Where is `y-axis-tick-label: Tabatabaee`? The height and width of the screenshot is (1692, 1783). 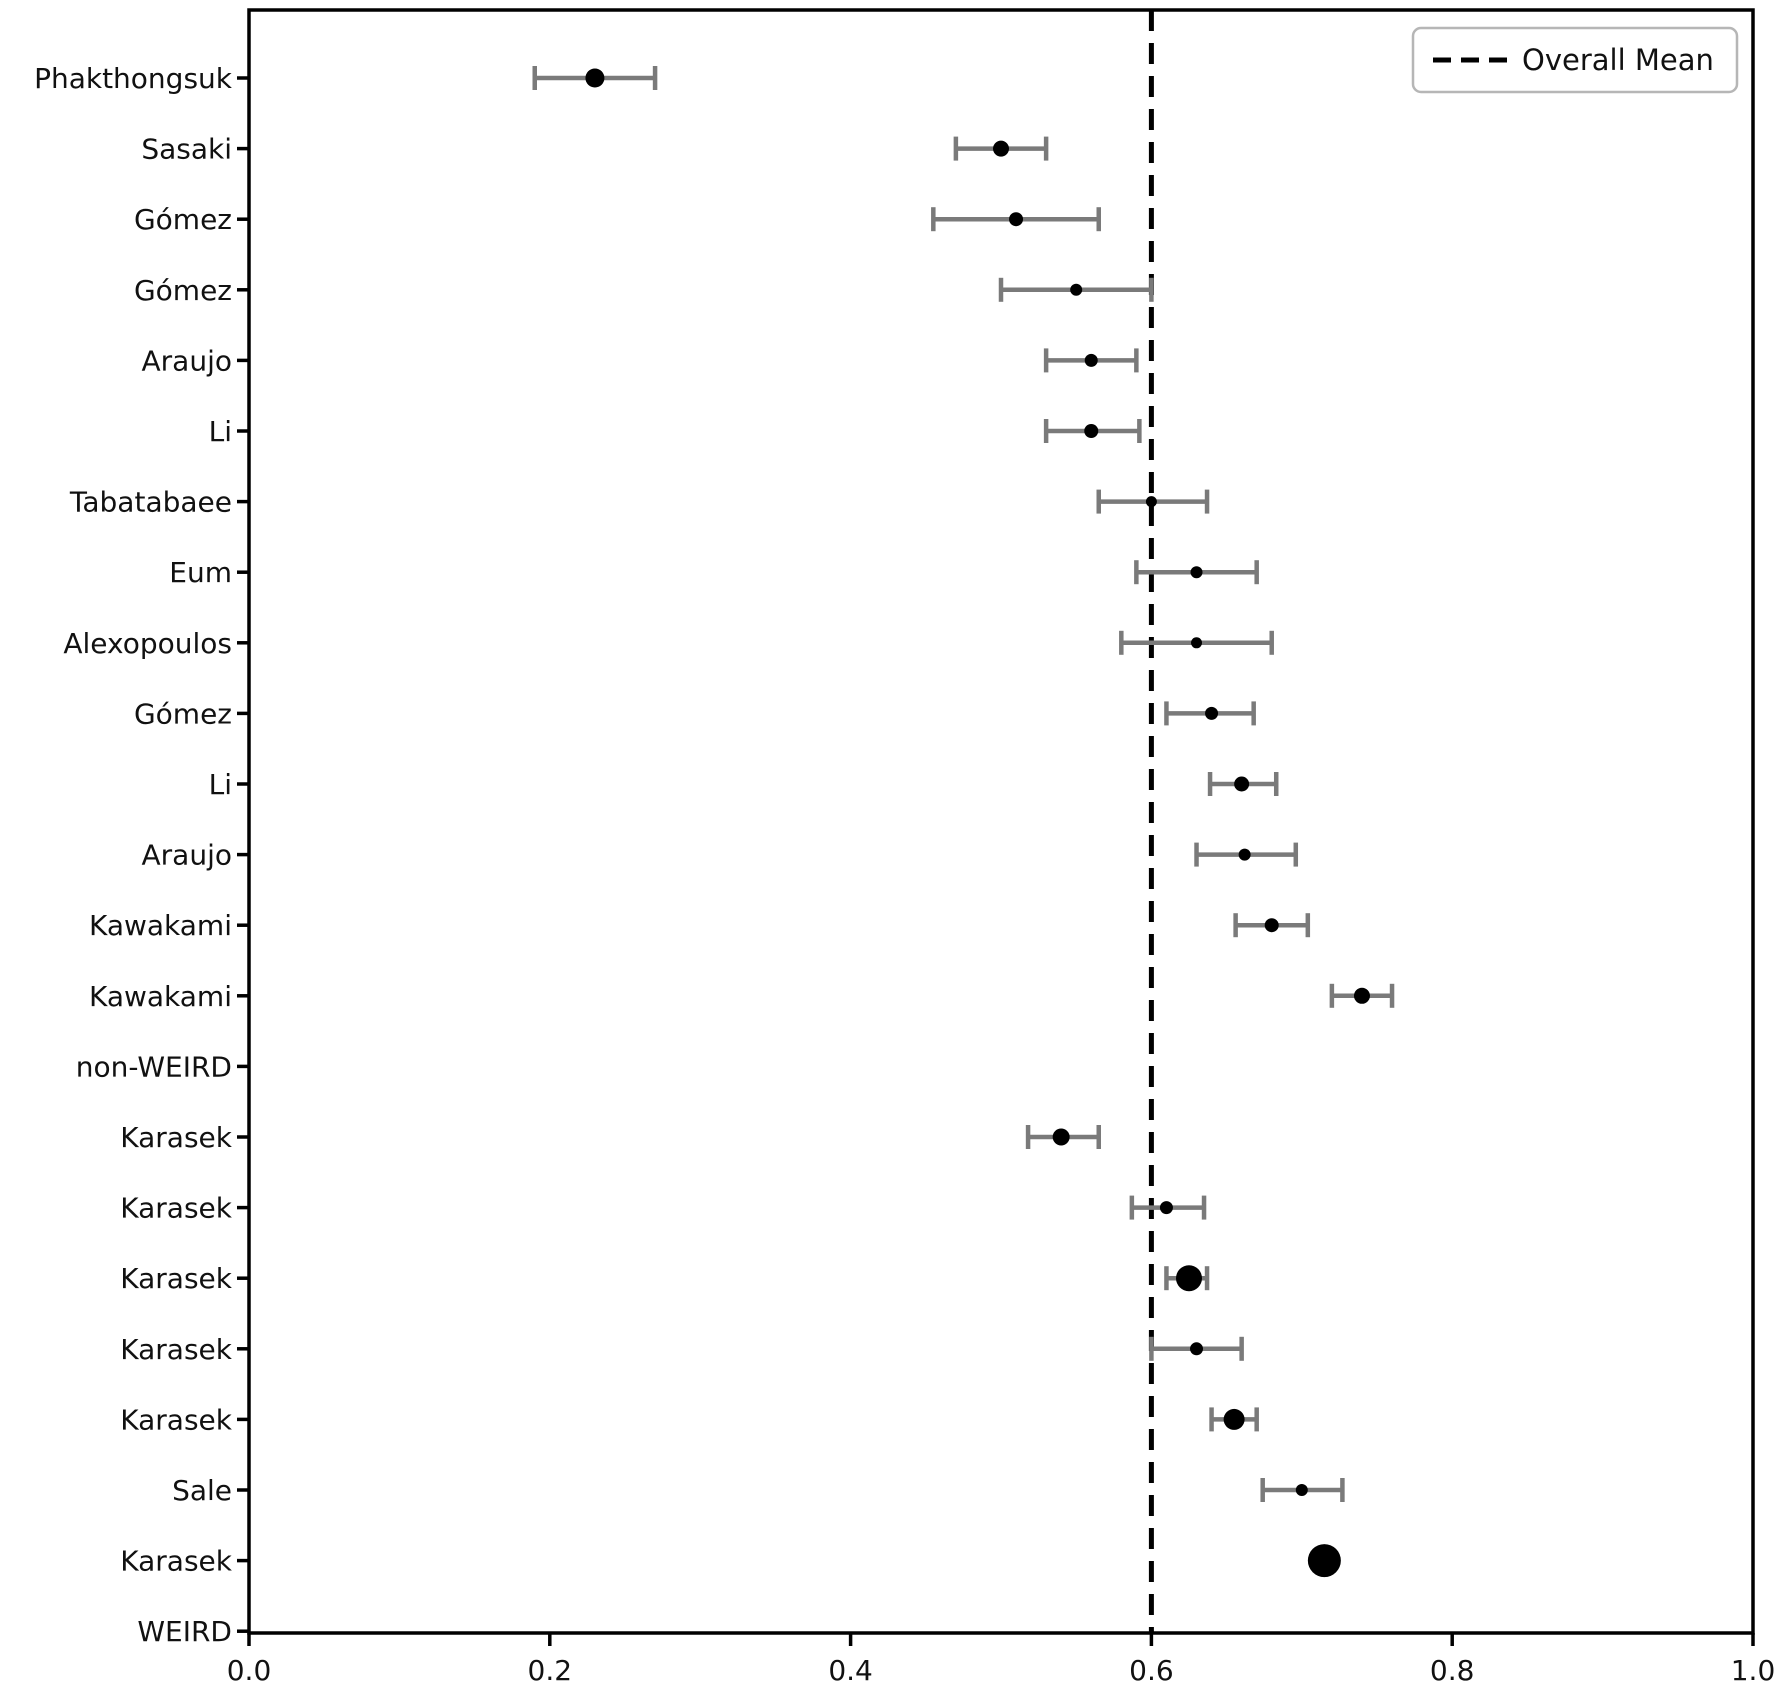
y-axis-tick-label: Tabatabaee is located at coordinates (150, 502).